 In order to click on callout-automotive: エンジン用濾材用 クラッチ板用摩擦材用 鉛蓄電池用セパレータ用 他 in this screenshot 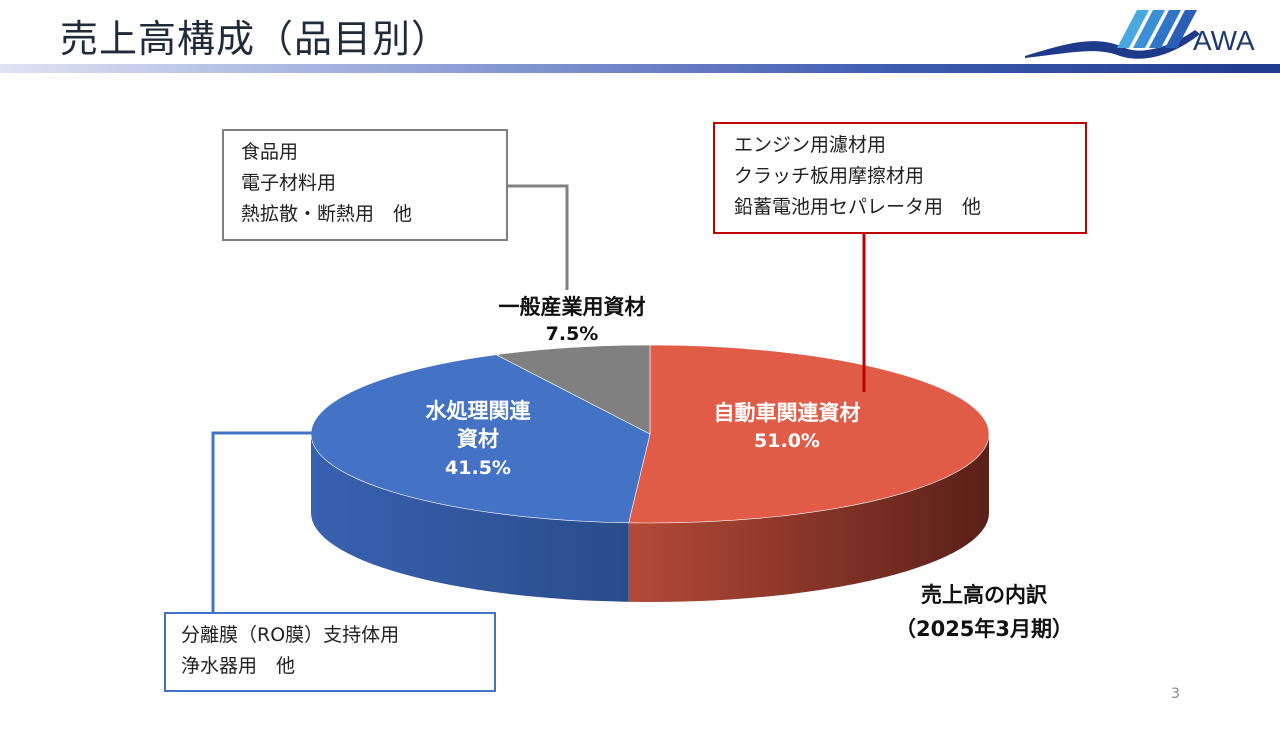, I will do `click(900, 178)`.